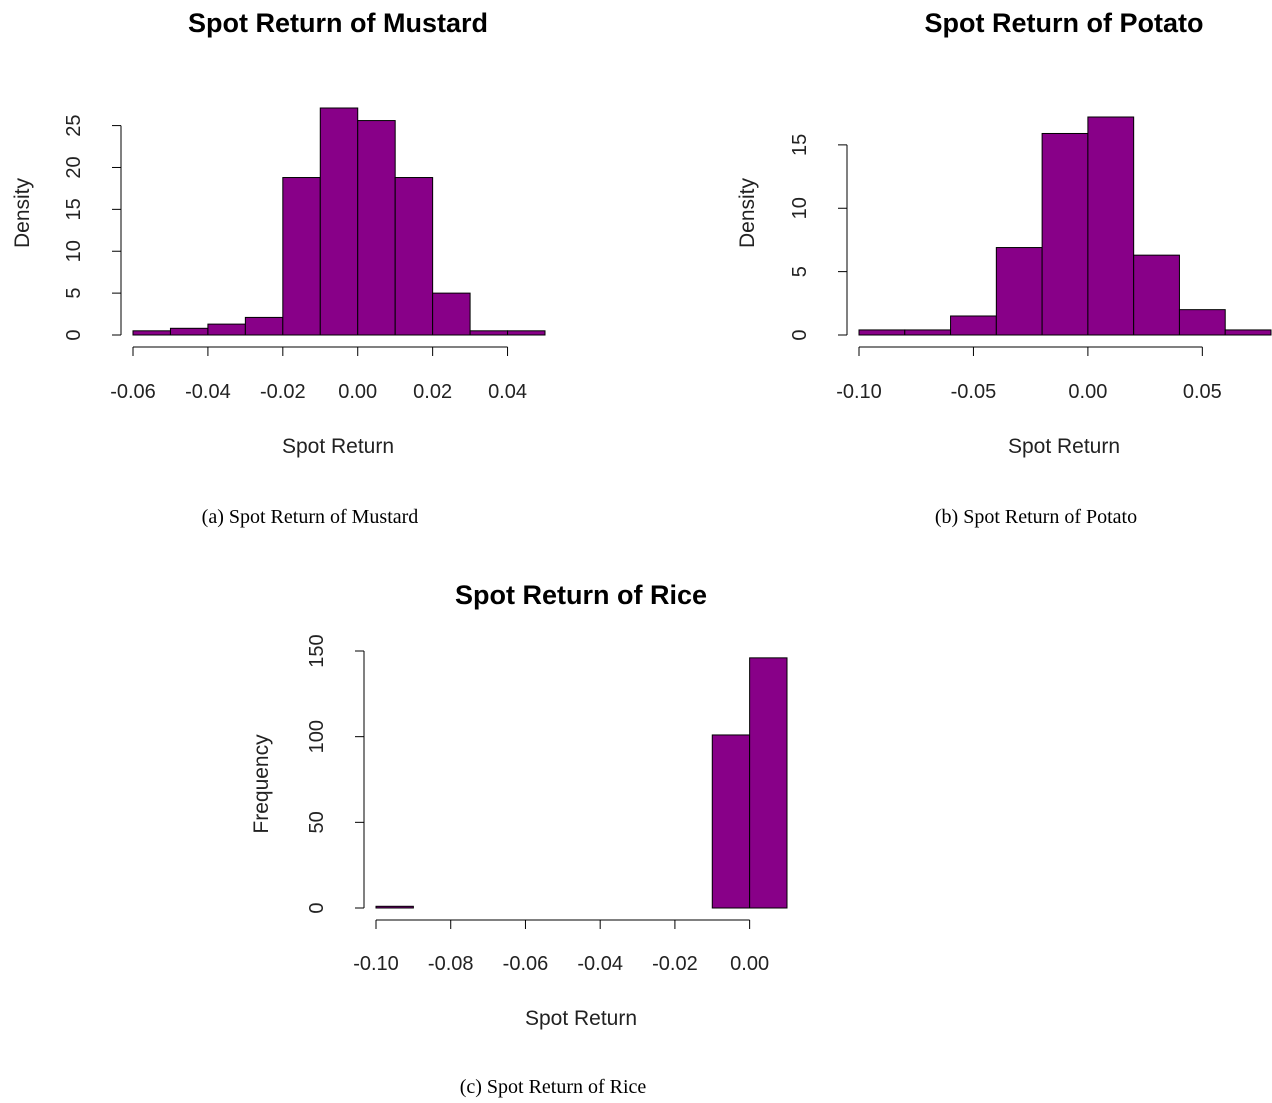  I want to click on x-tick-label: 0.04, so click(507, 392).